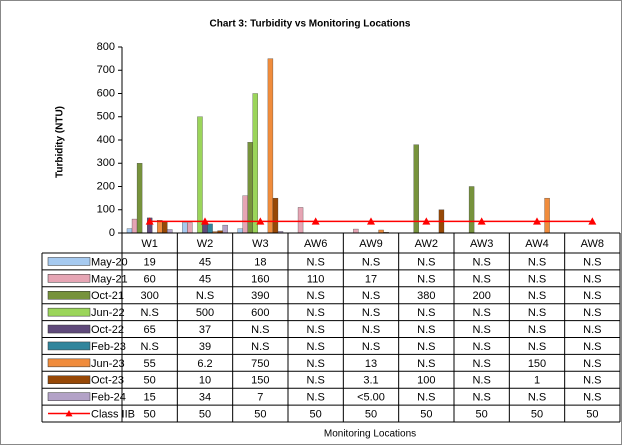 Image resolution: width=622 pixels, height=445 pixels. I want to click on x-tick-label: W3, so click(260, 244).